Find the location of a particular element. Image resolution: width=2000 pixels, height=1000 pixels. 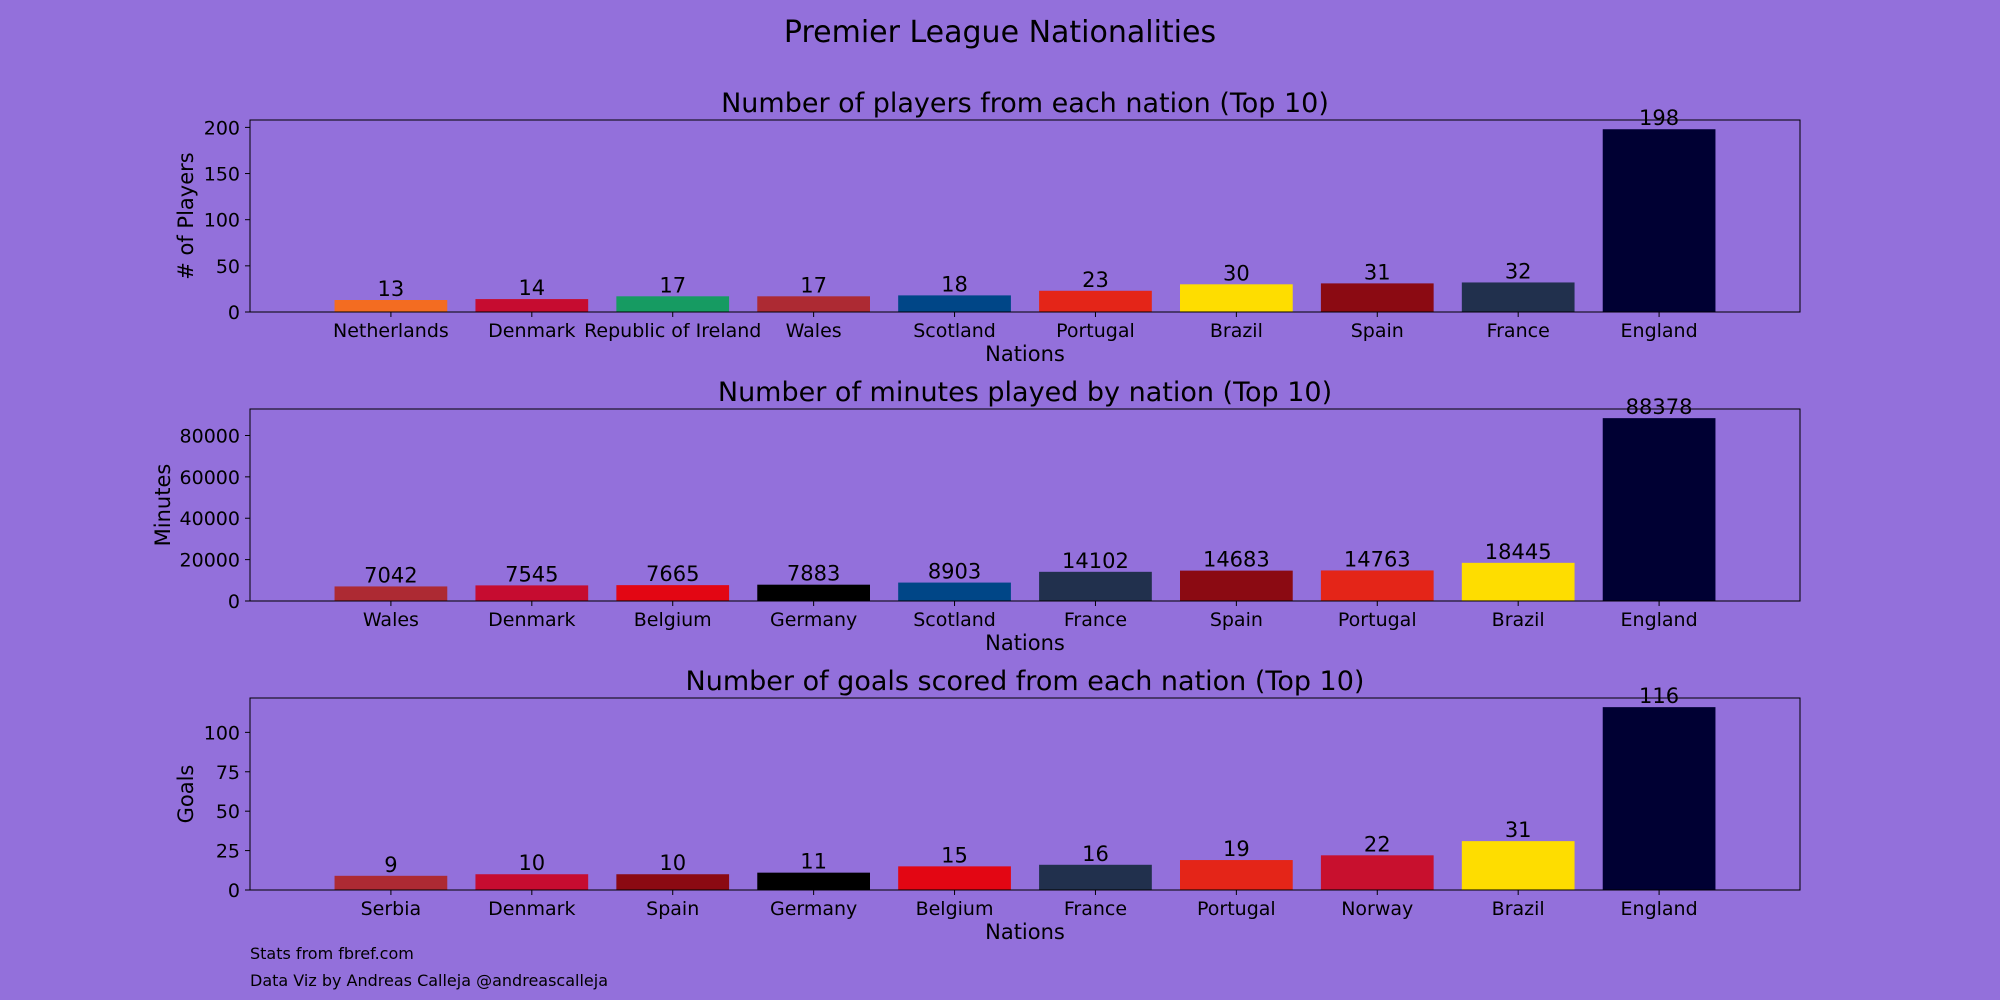

y-tick-label: 50 is located at coordinates (228, 267).